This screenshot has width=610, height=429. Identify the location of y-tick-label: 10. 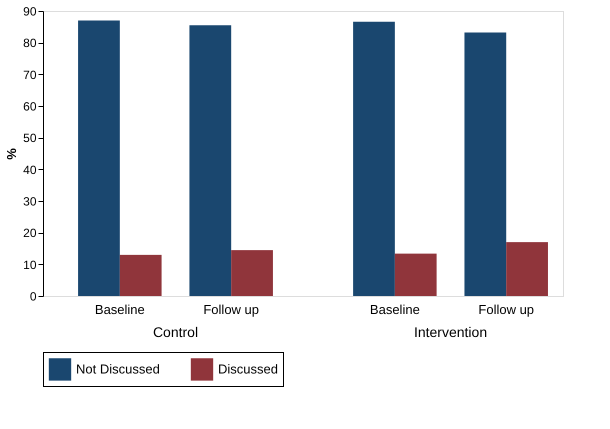
(30, 265).